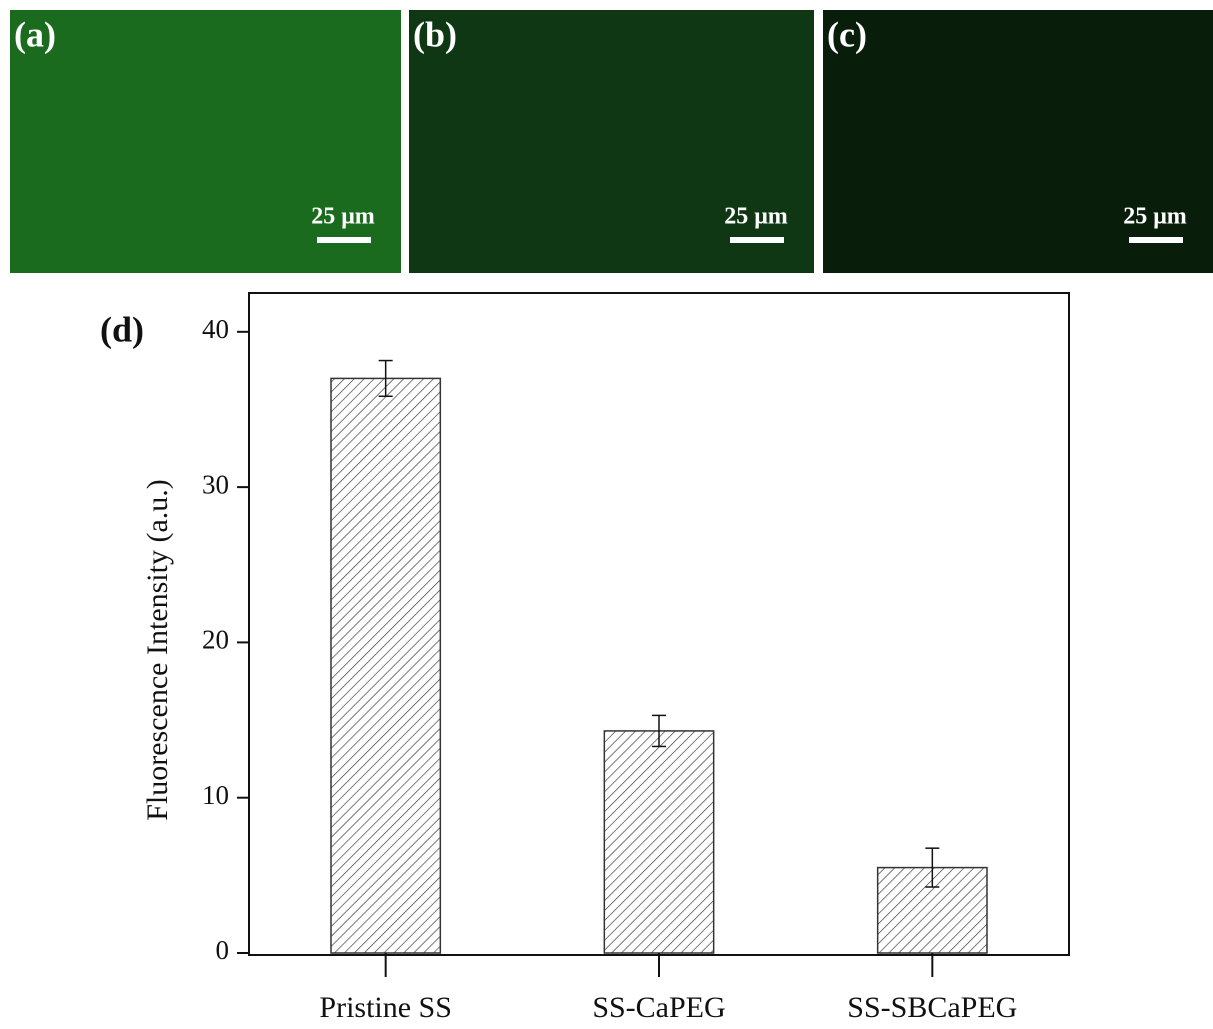 The width and height of the screenshot is (1213, 1029). What do you see at coordinates (435, 34) in the screenshot?
I see `panel-label: (b)` at bounding box center [435, 34].